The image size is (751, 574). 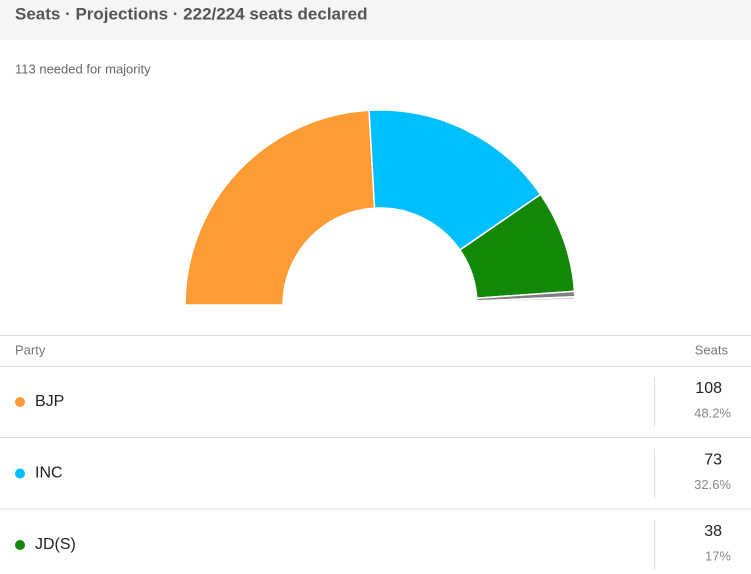 What do you see at coordinates (49, 401) in the screenshot?
I see `party-name: BJP` at bounding box center [49, 401].